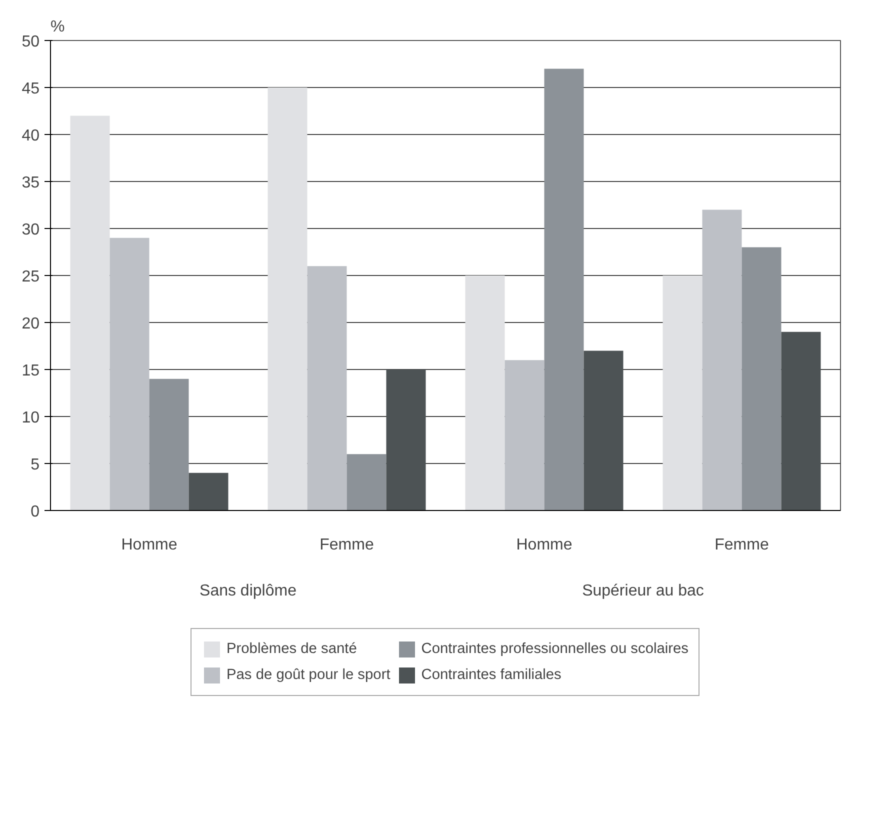  I want to click on legend-label: Problèmes de santé, so click(291, 649).